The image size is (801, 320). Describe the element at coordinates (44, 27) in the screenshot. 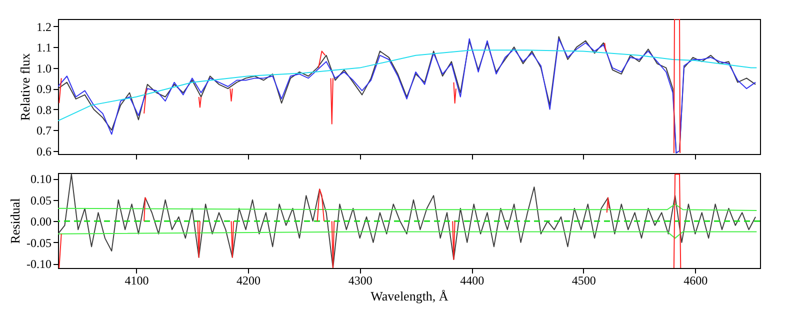

I see `y-tick-label: 1.2` at that location.